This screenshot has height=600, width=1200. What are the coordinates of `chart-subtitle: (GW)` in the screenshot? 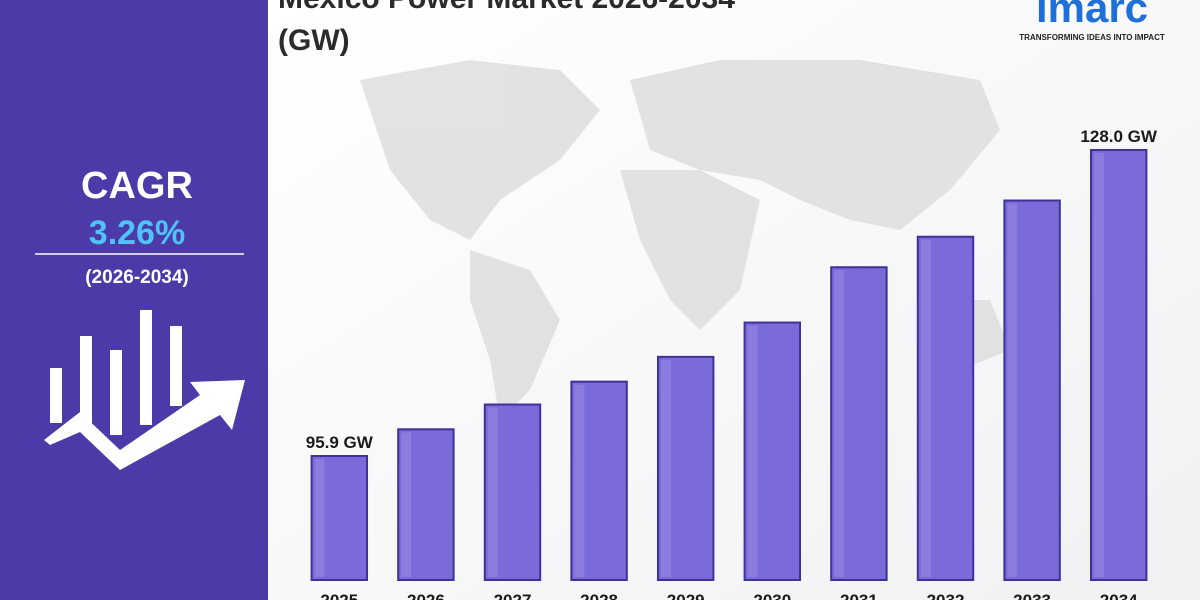 It's located at (314, 40).